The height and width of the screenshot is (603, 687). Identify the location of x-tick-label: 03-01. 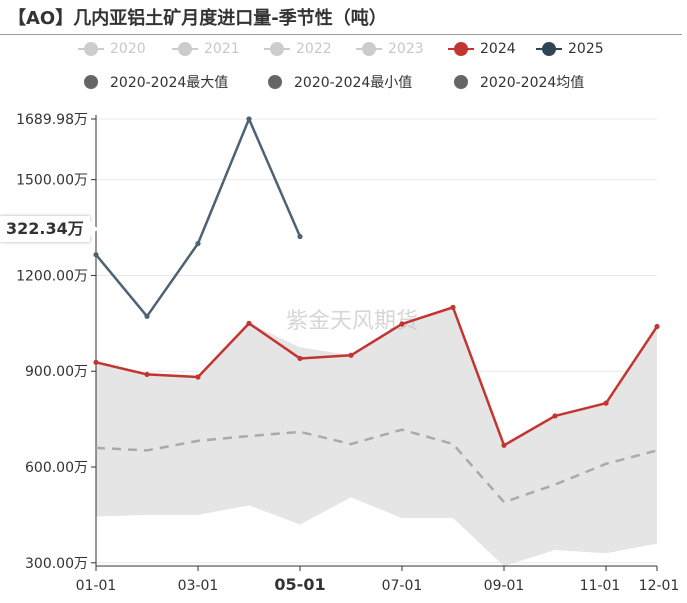
(198, 586).